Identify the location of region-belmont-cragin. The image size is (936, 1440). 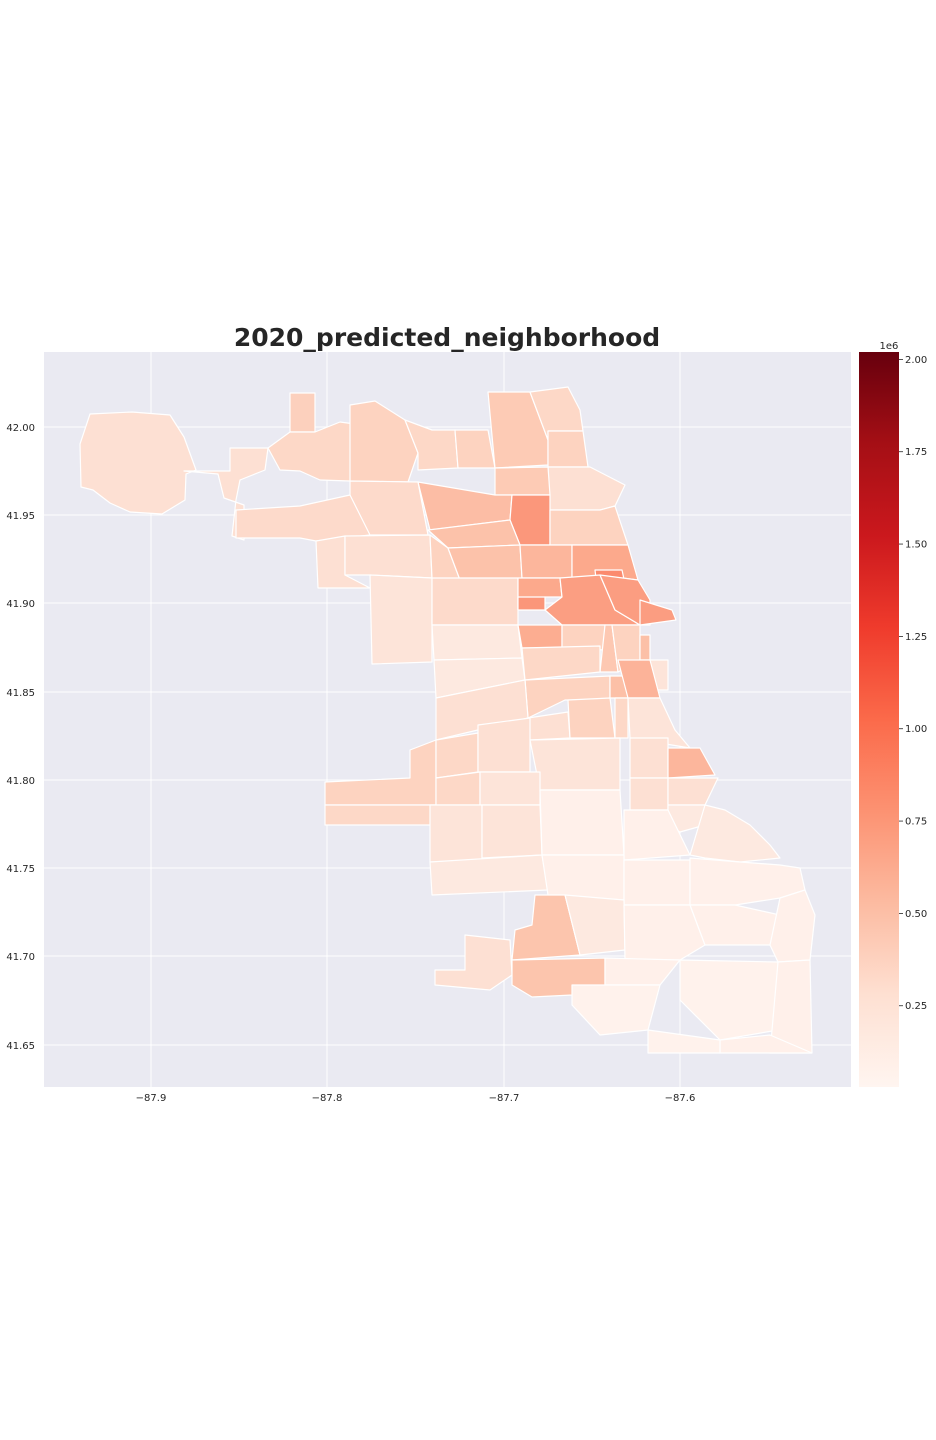
(388, 556).